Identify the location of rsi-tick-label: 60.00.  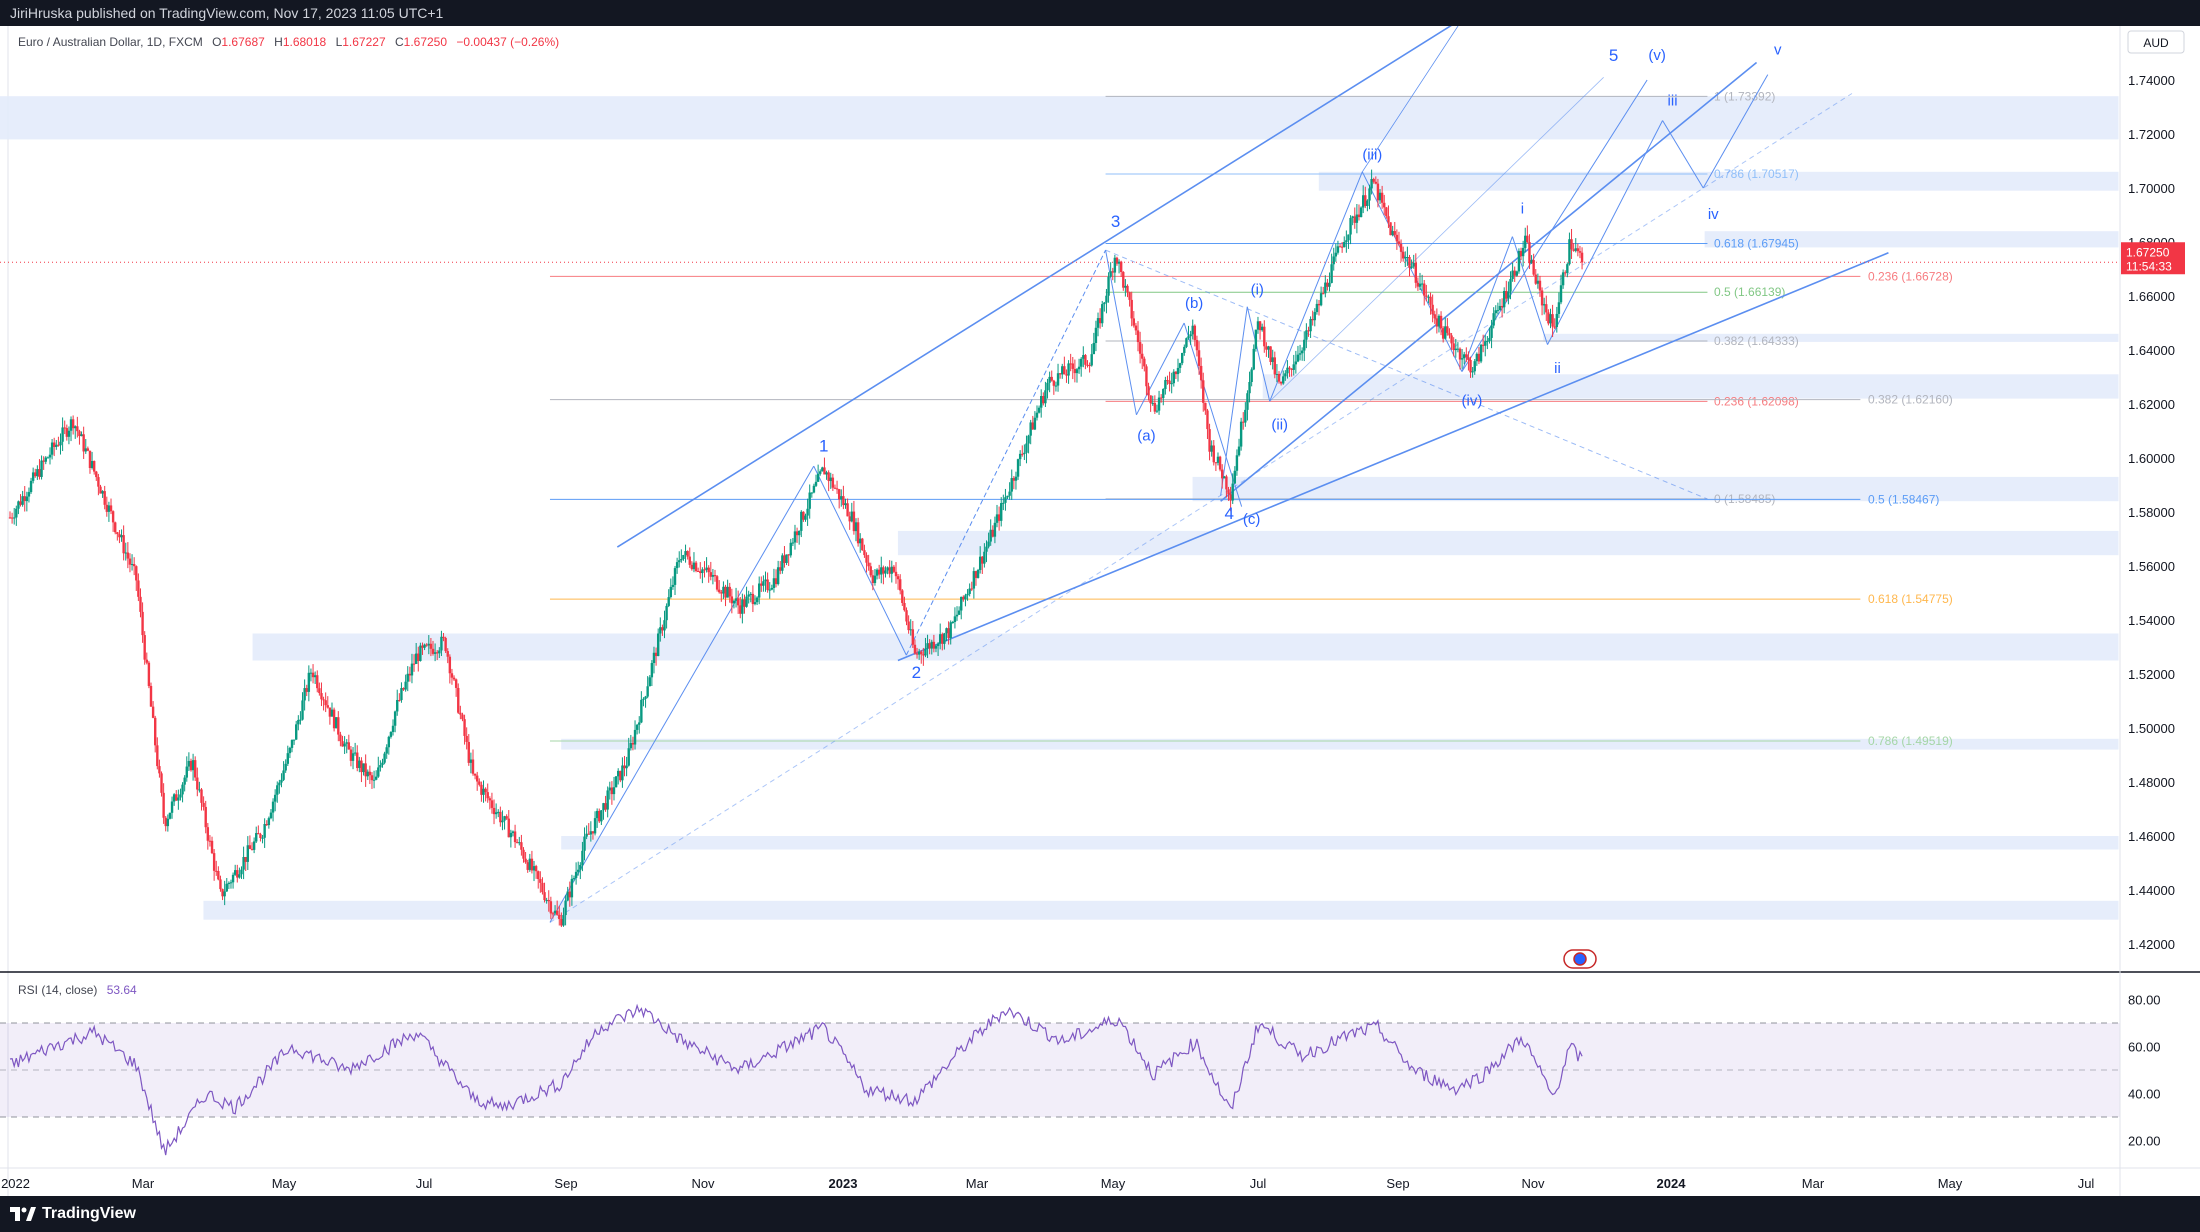
(2144, 1047).